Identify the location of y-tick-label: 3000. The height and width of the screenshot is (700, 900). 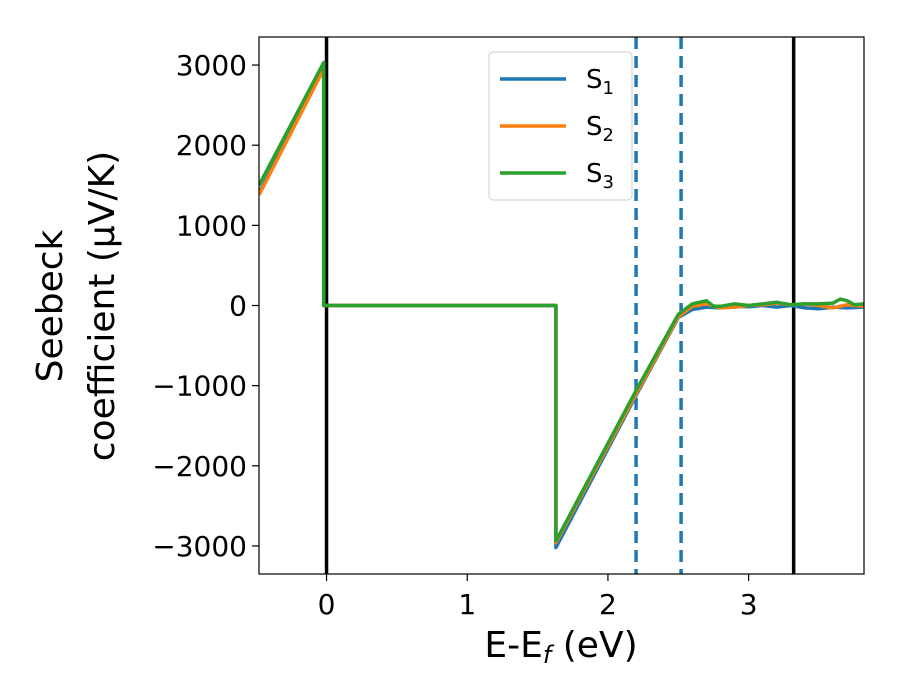
(211, 65).